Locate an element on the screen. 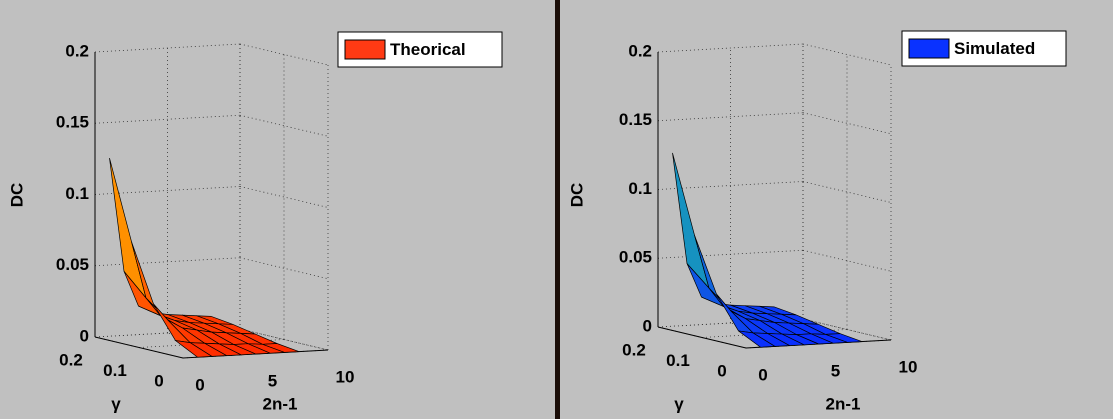 The height and width of the screenshot is (419, 1113). legend-box is located at coordinates (420, 49).